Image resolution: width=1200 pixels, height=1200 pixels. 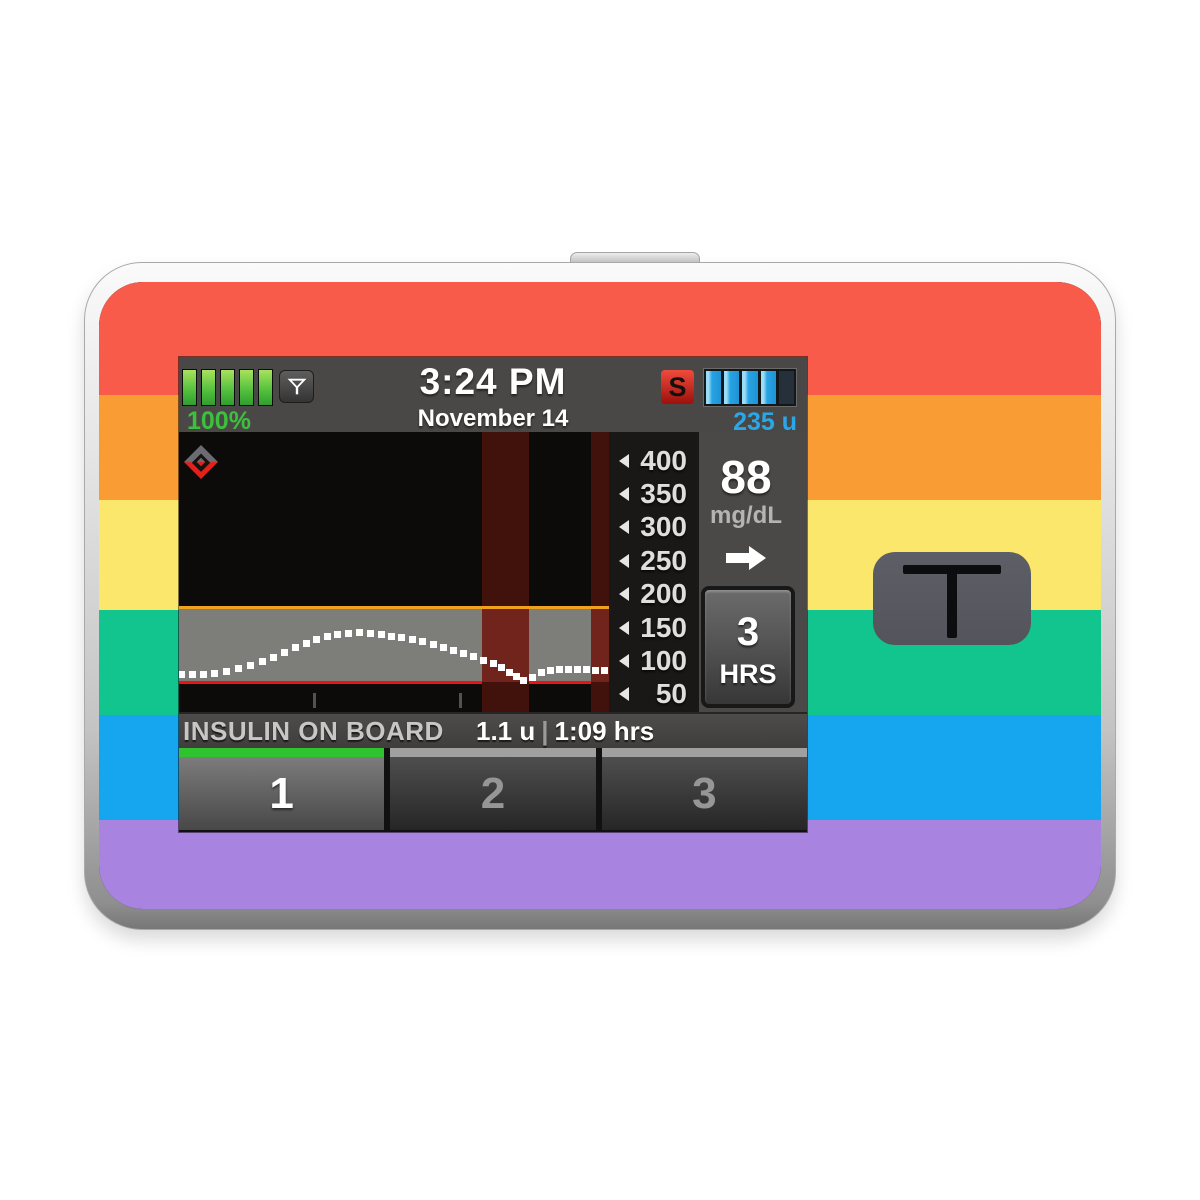 I want to click on insulin-on-board-bar: INSULIN ON BOARD 1.1 u | 1:09 hrs, so click(x=493, y=730).